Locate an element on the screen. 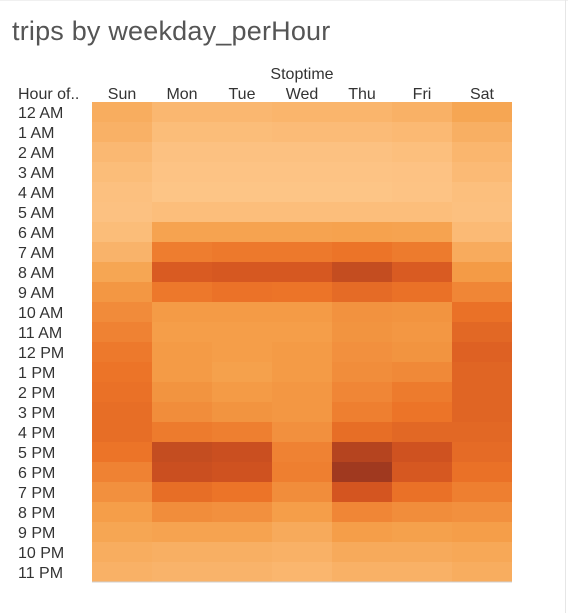  y-tick-label: 12 PM is located at coordinates (41, 353).